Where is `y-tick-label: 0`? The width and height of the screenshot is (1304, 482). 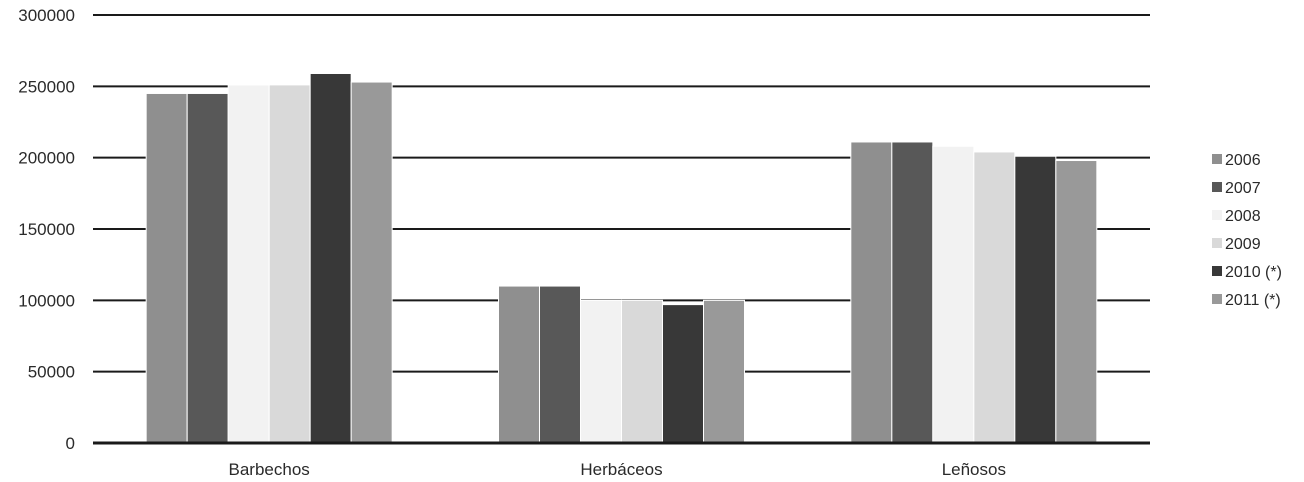 y-tick-label: 0 is located at coordinates (70, 443).